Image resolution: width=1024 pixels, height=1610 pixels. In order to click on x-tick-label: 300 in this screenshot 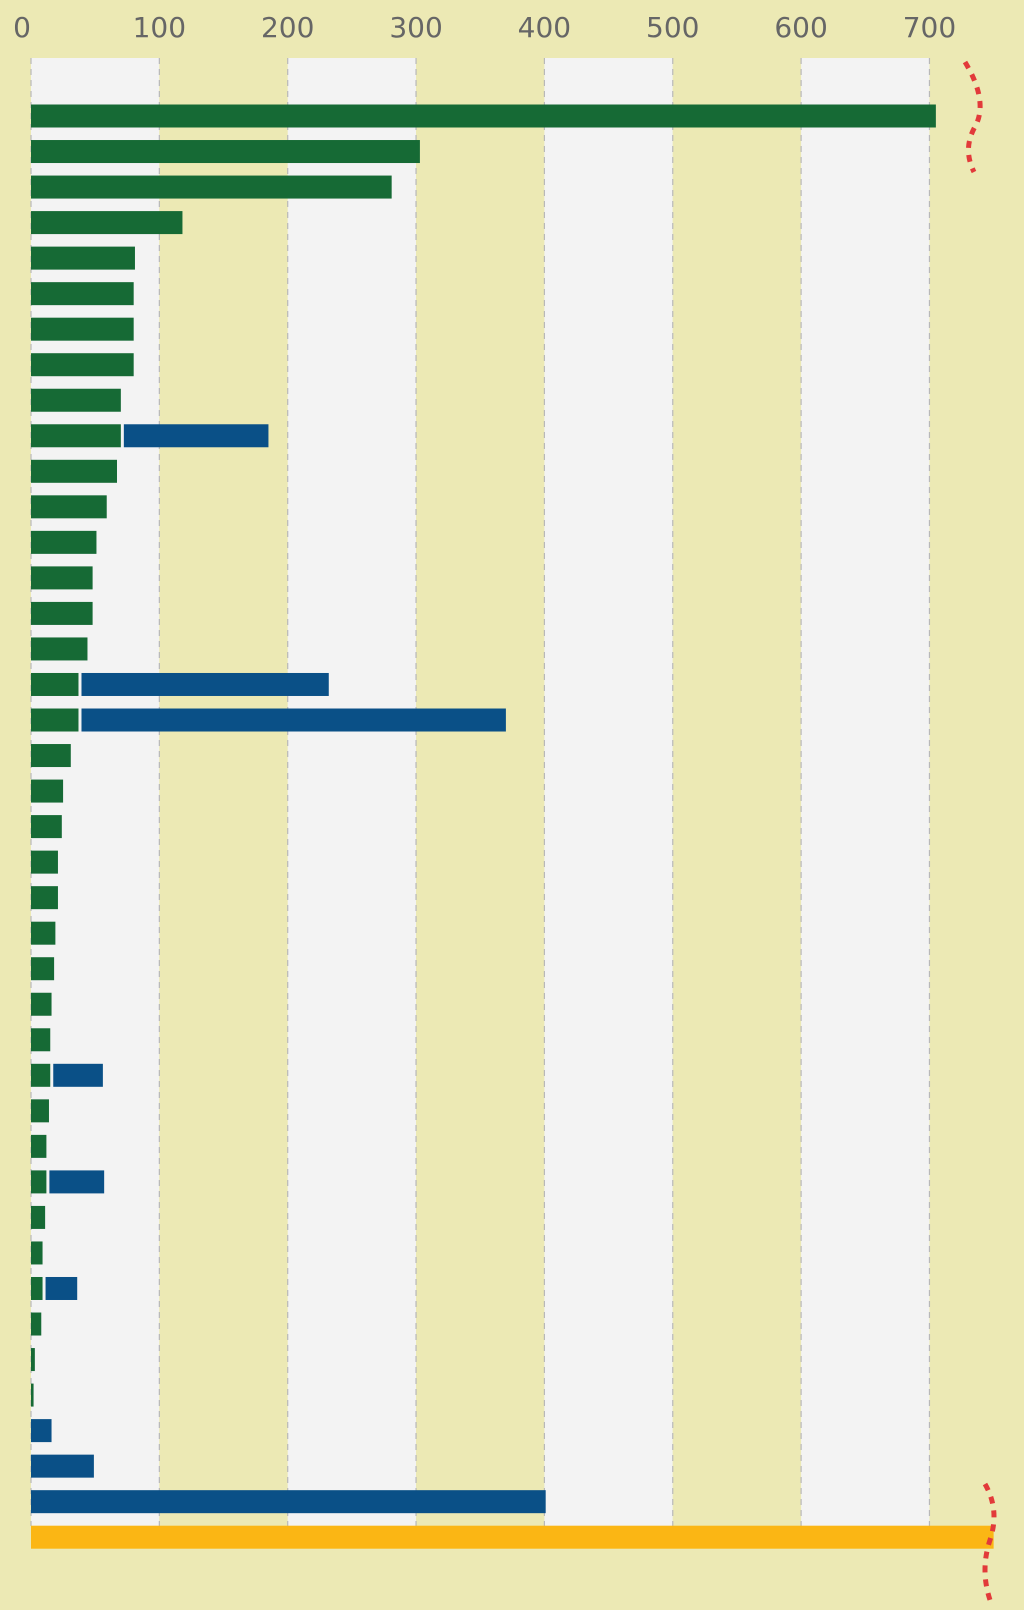, I will do `click(415, 27)`.